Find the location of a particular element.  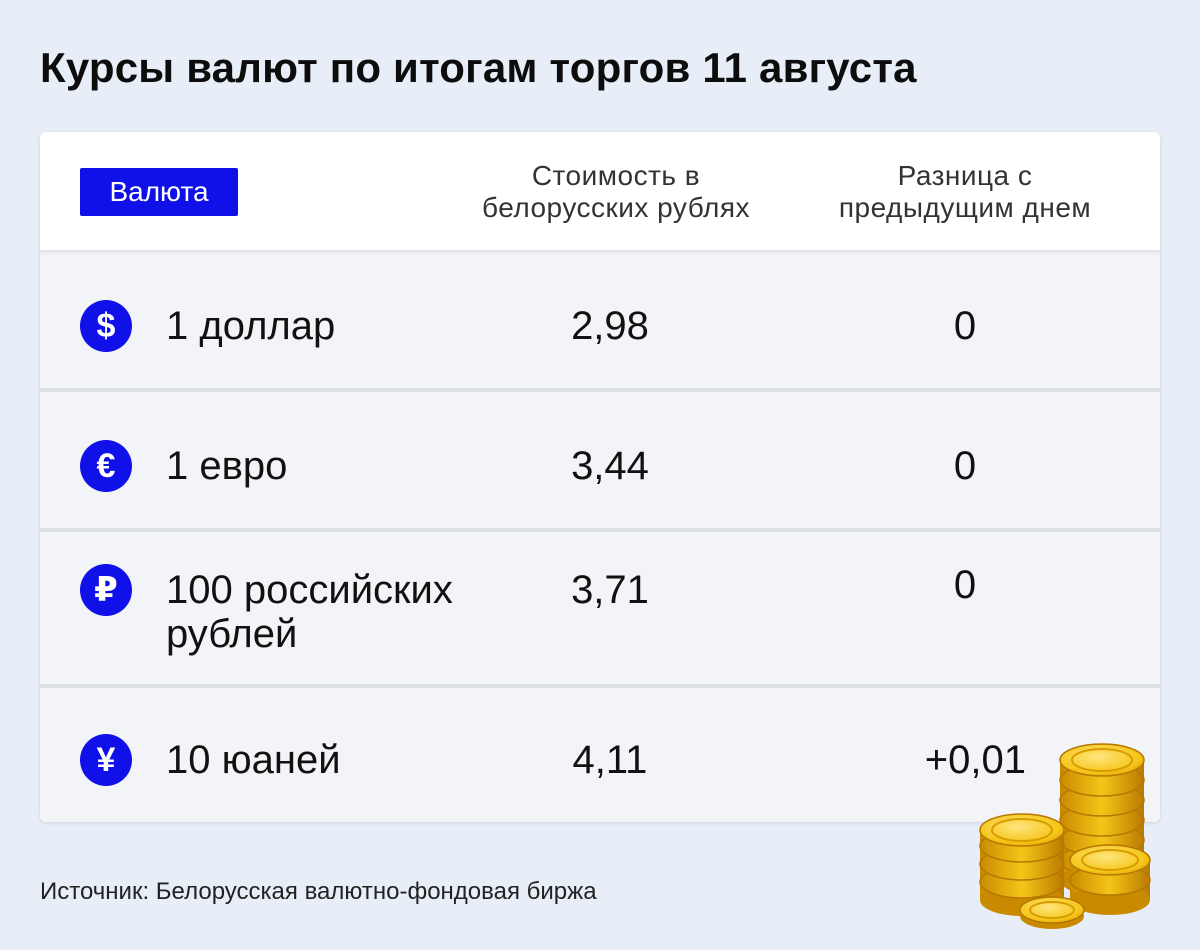

value-column-header: Стоимость в белорусских рублях is located at coordinates (616, 192).